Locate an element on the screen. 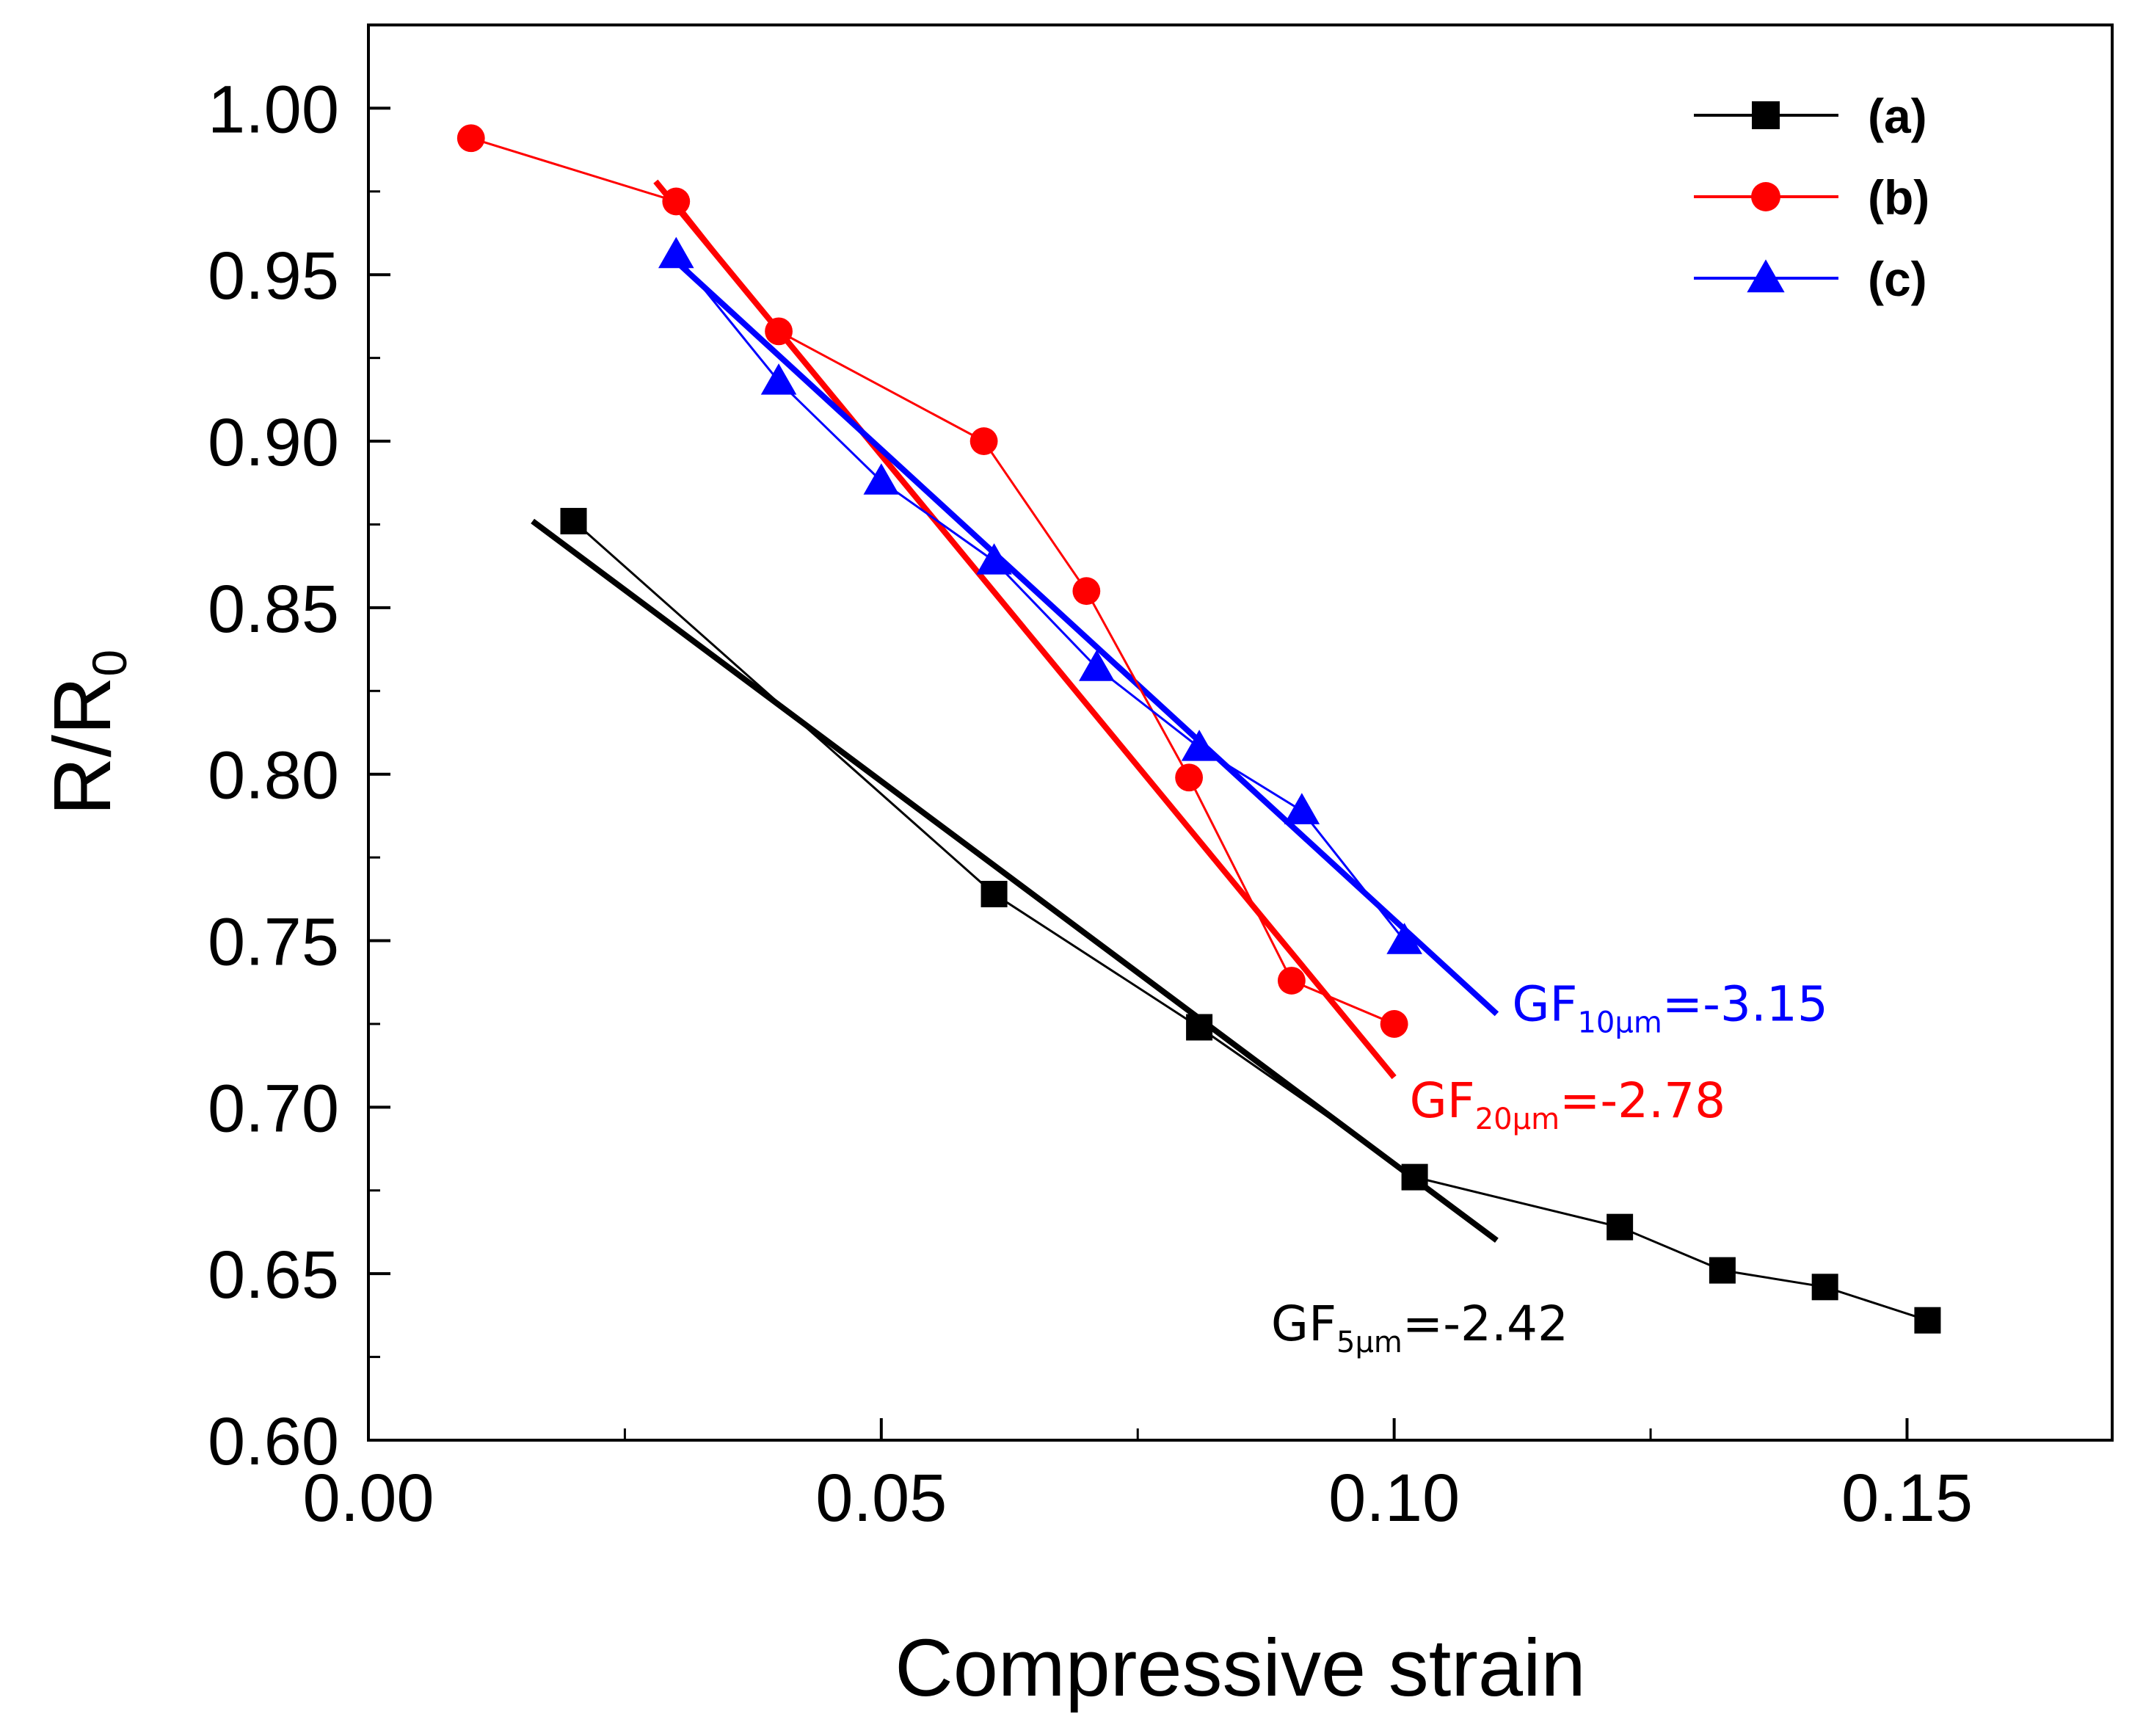  y-tick-label: 1.00 is located at coordinates (274, 109).